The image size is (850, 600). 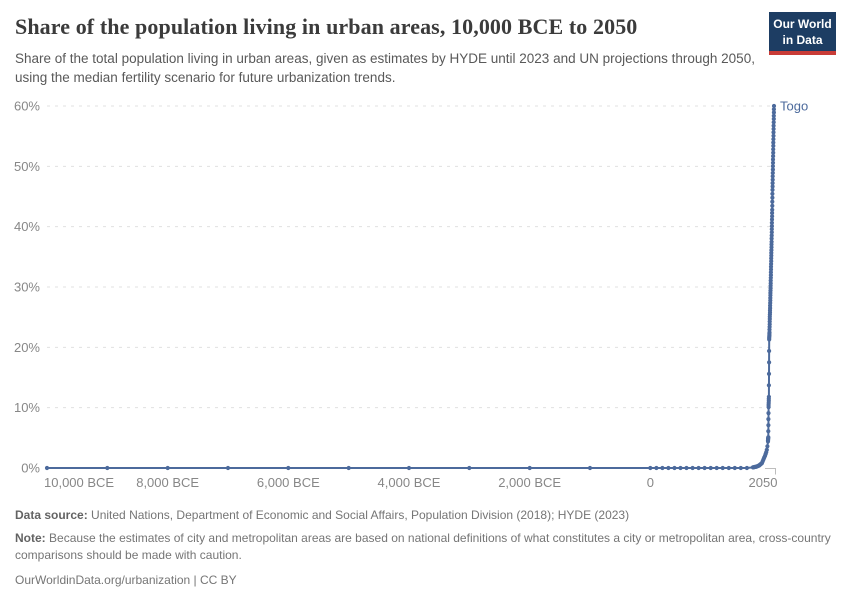 What do you see at coordinates (802, 39) in the screenshot?
I see `owid-logo-line2: in Data` at bounding box center [802, 39].